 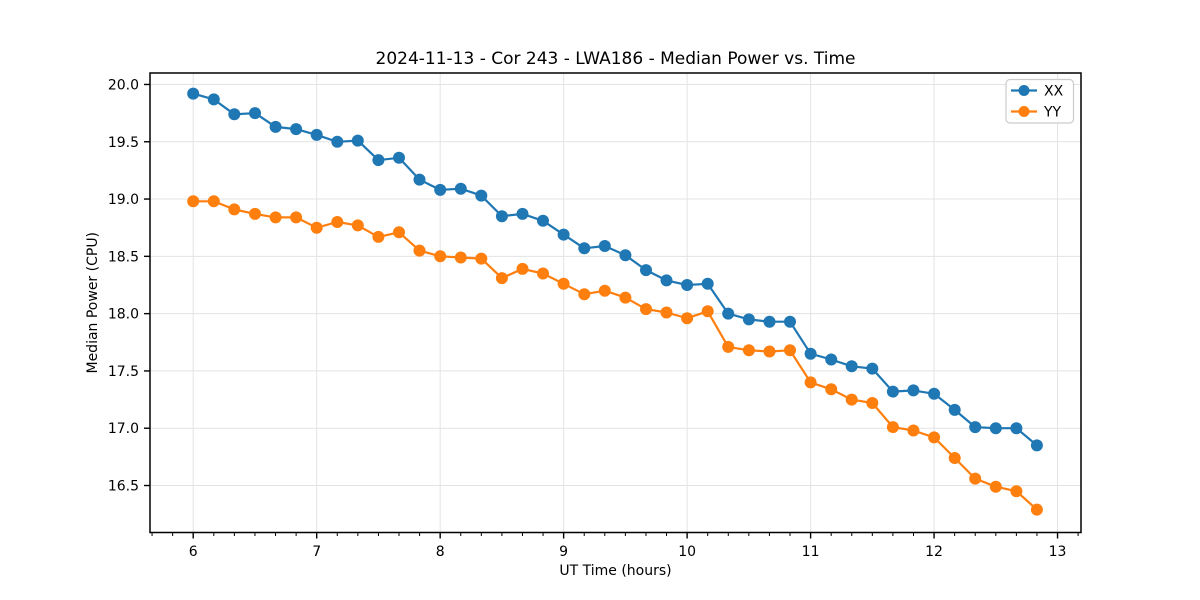 What do you see at coordinates (811, 552) in the screenshot?
I see `x-tick-label: 11` at bounding box center [811, 552].